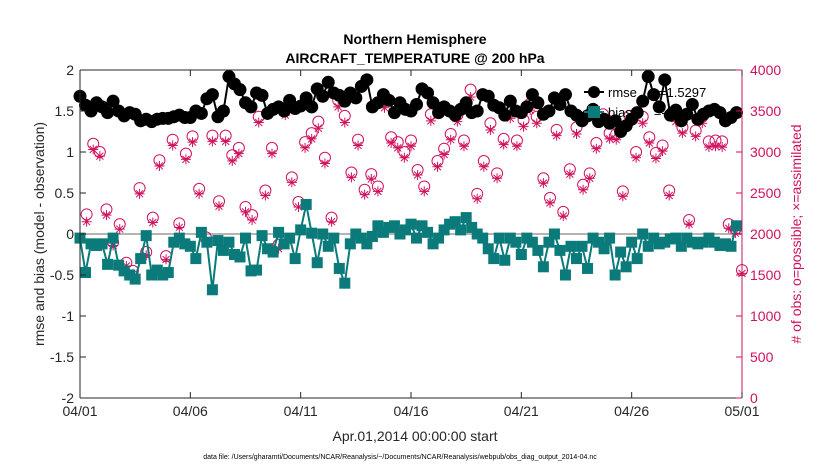 This screenshot has width=830, height=470. What do you see at coordinates (70, 152) in the screenshot?
I see `y-left-tick-label: 1` at bounding box center [70, 152].